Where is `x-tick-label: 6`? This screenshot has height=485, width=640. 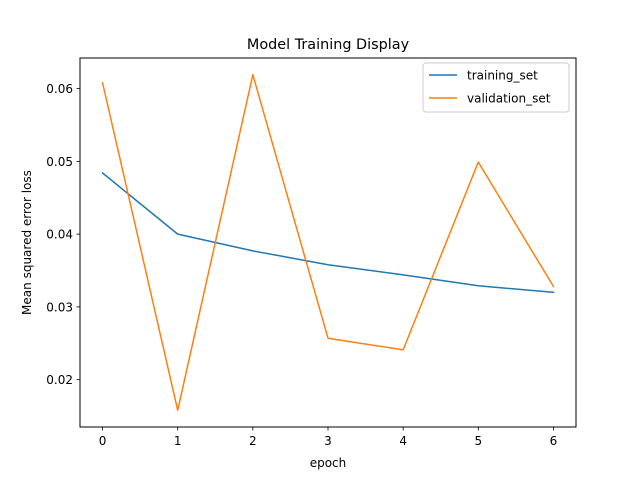 x-tick-label: 6 is located at coordinates (554, 441).